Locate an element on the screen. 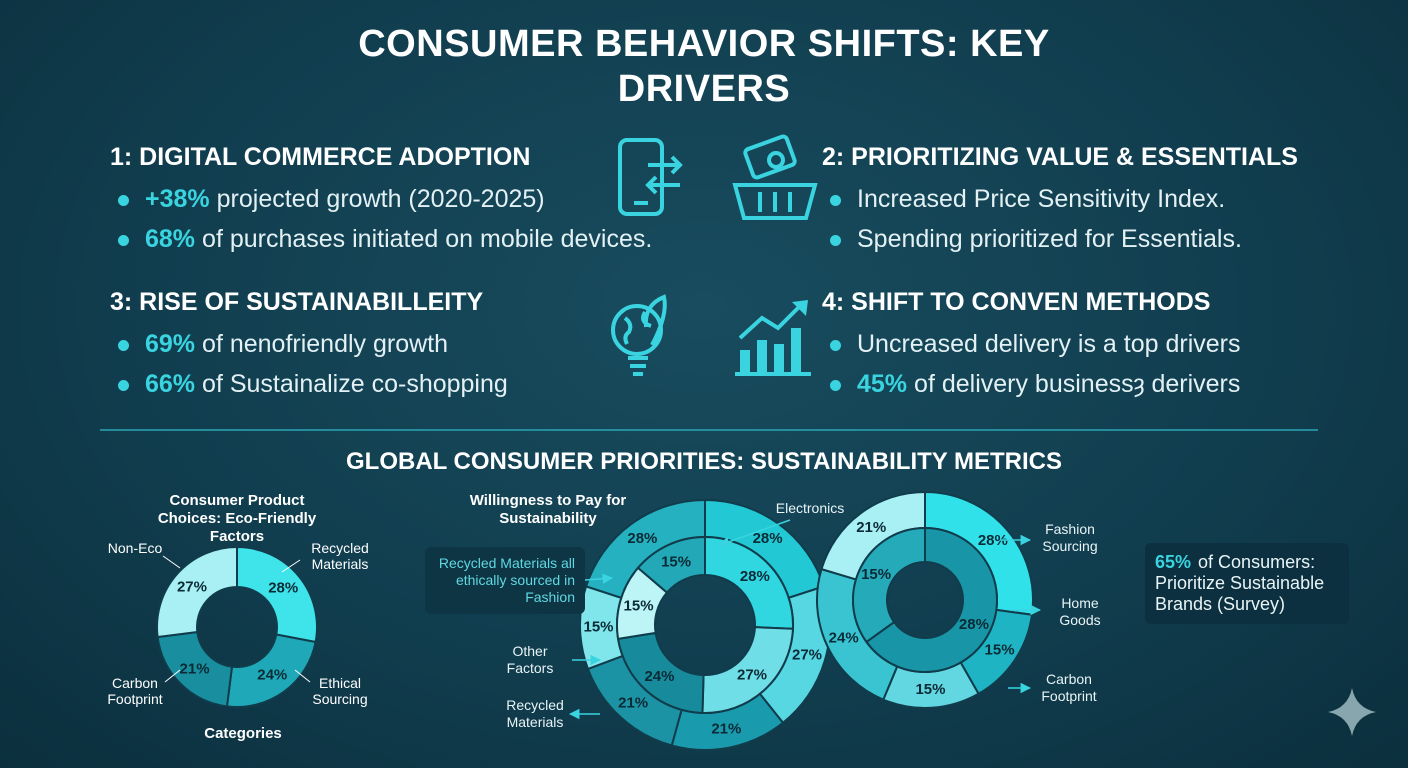 The image size is (1408, 768). bullet-highlight: 45% is located at coordinates (882, 384).